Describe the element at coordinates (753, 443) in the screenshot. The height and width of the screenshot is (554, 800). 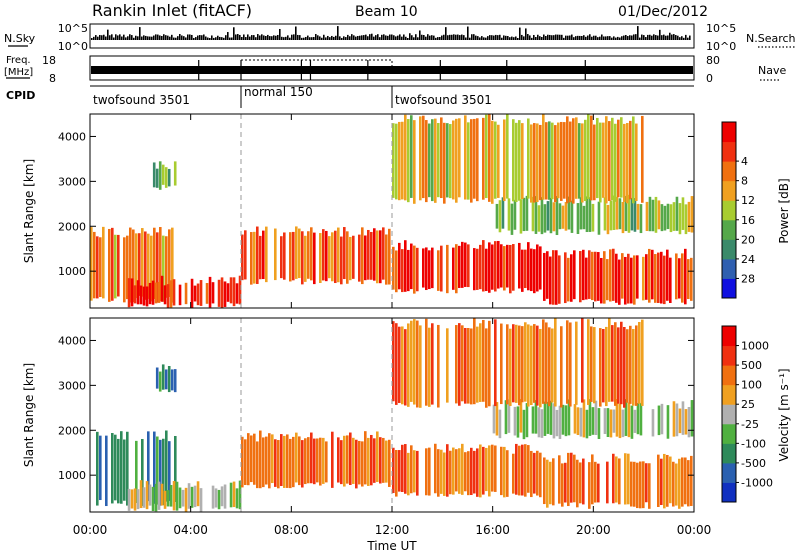
I see `colorbar-tick-label: -100` at that location.